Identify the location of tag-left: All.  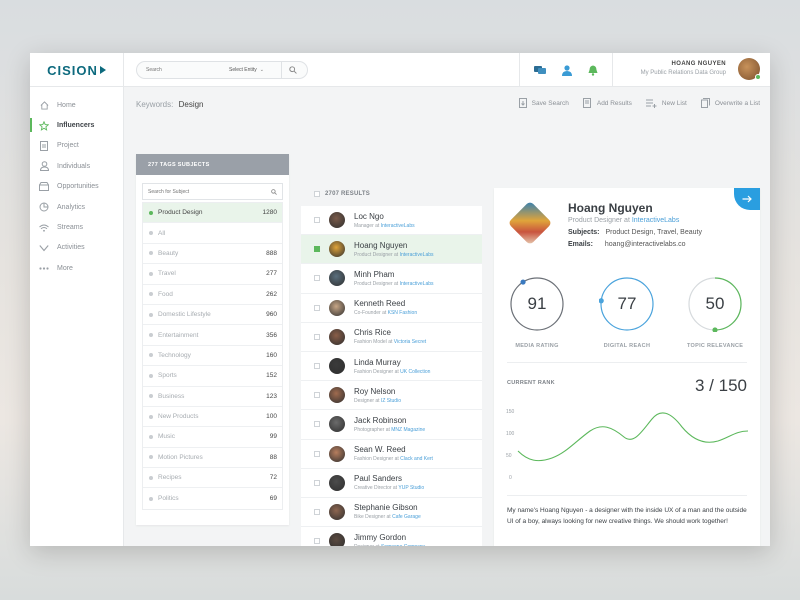
(157, 233).